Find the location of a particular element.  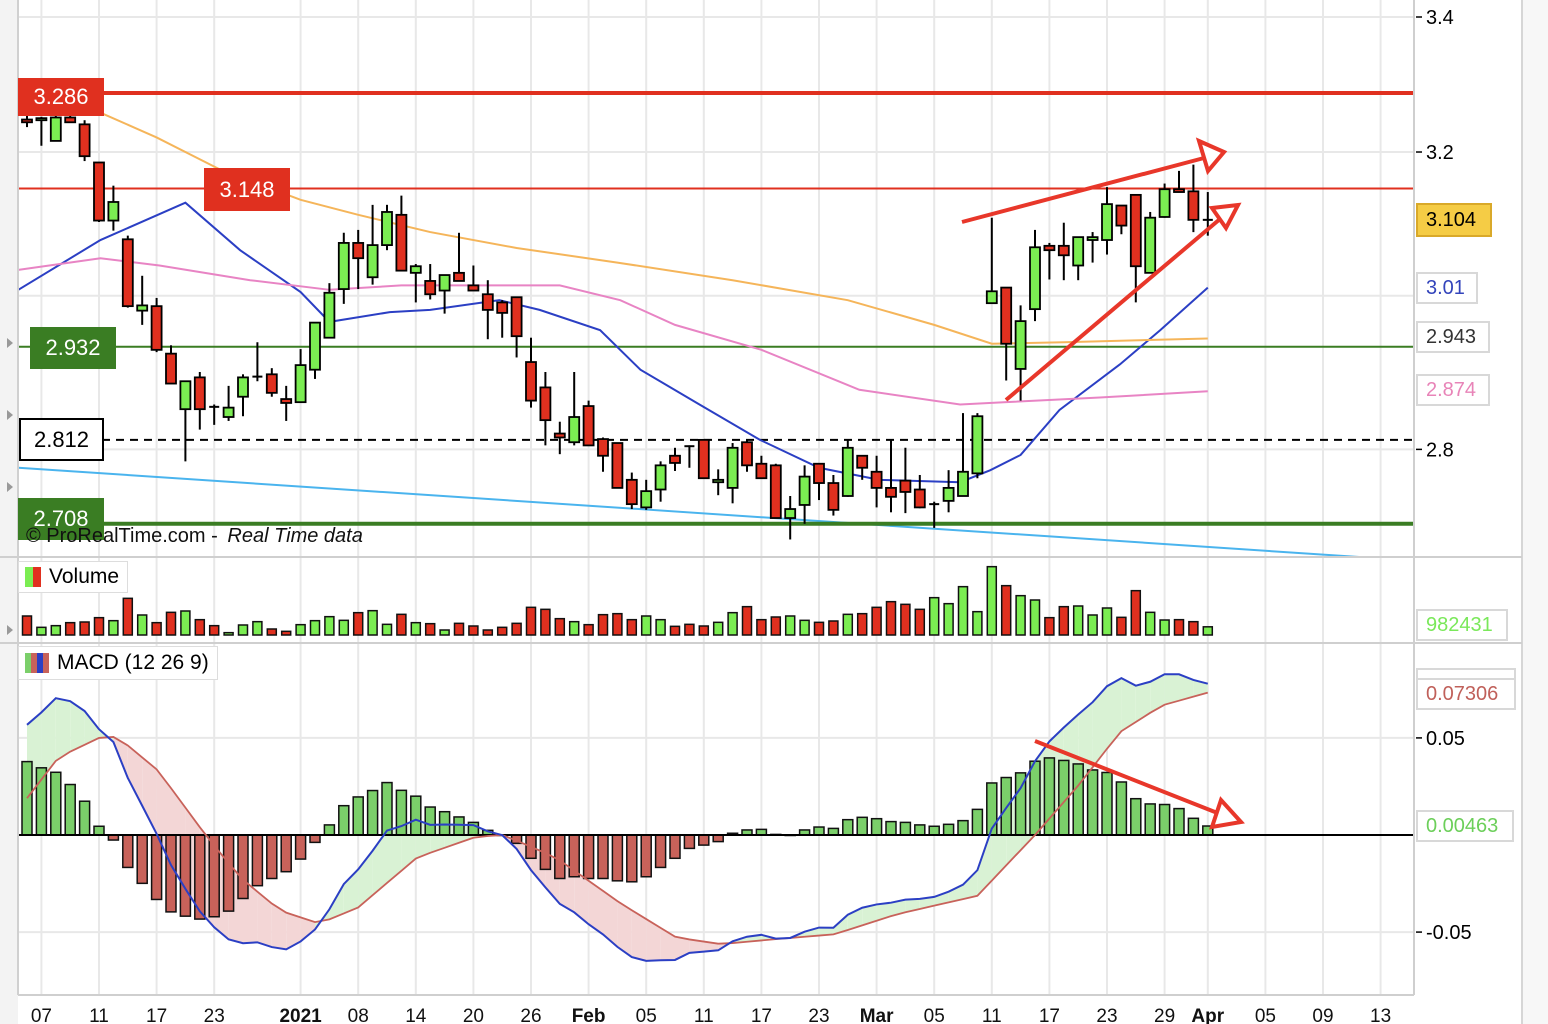

panel-handle-icon is located at coordinates (10, 415).